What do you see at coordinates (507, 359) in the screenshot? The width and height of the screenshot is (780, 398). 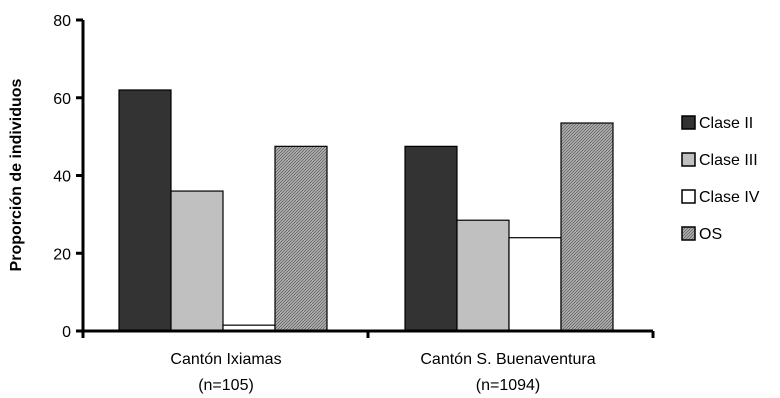 I see `category-label: Cantón S. Buenaventura` at bounding box center [507, 359].